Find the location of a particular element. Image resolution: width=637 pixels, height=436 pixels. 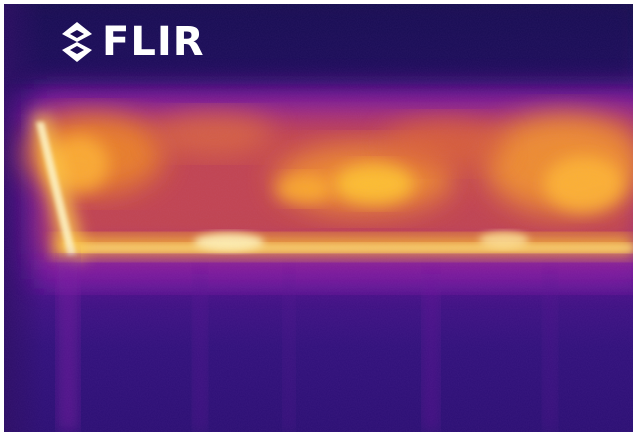

flir-logo: FLIR is located at coordinates (131, 42).